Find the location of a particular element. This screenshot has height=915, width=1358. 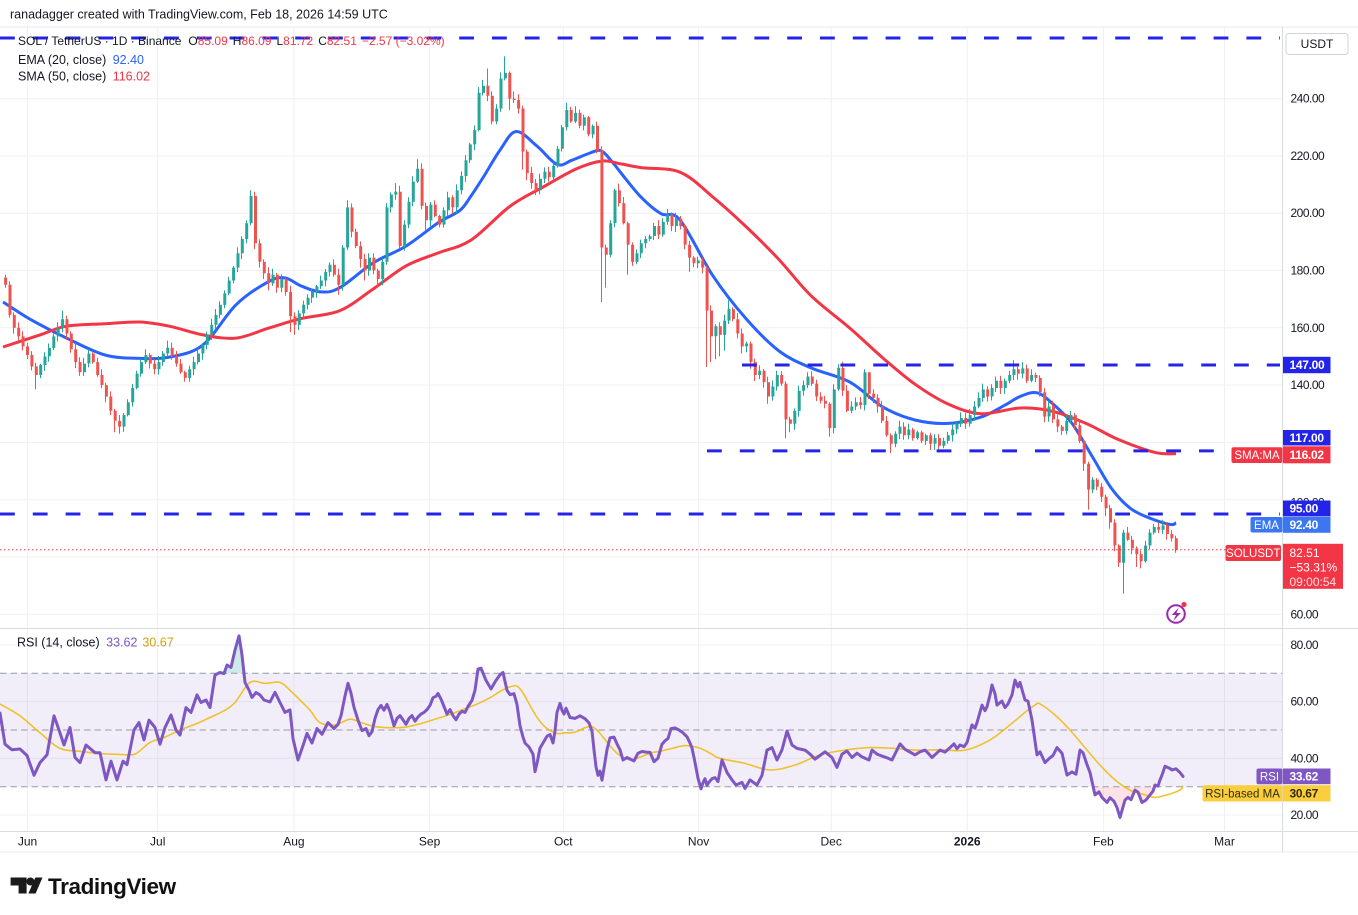

svg-text: 160.00 is located at coordinates (1308, 328).